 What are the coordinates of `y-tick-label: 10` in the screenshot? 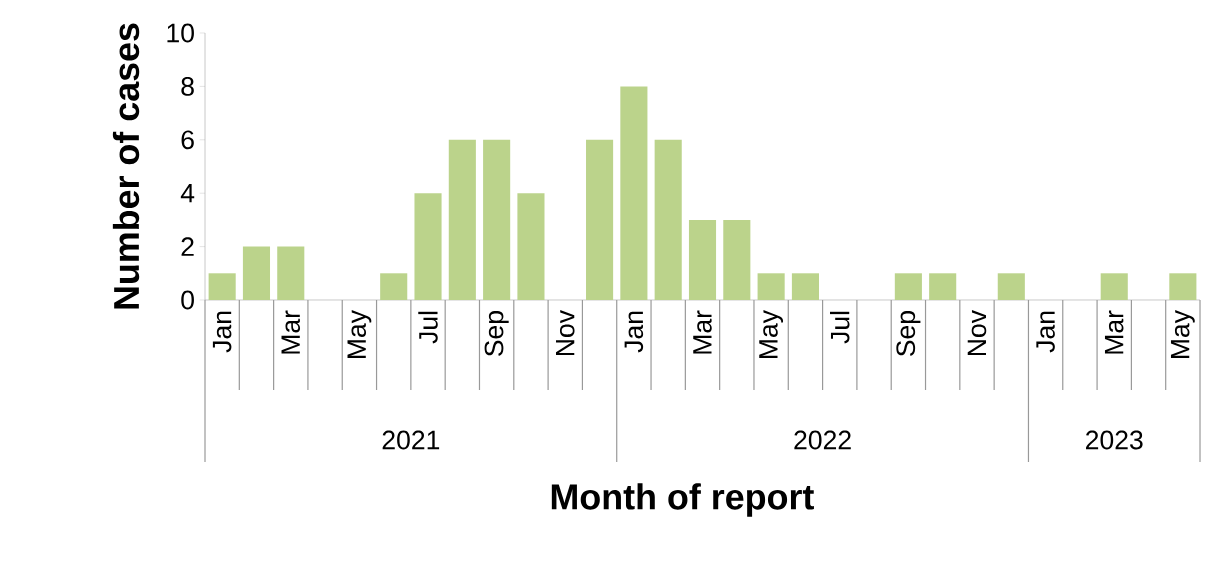 It's located at (180, 33).